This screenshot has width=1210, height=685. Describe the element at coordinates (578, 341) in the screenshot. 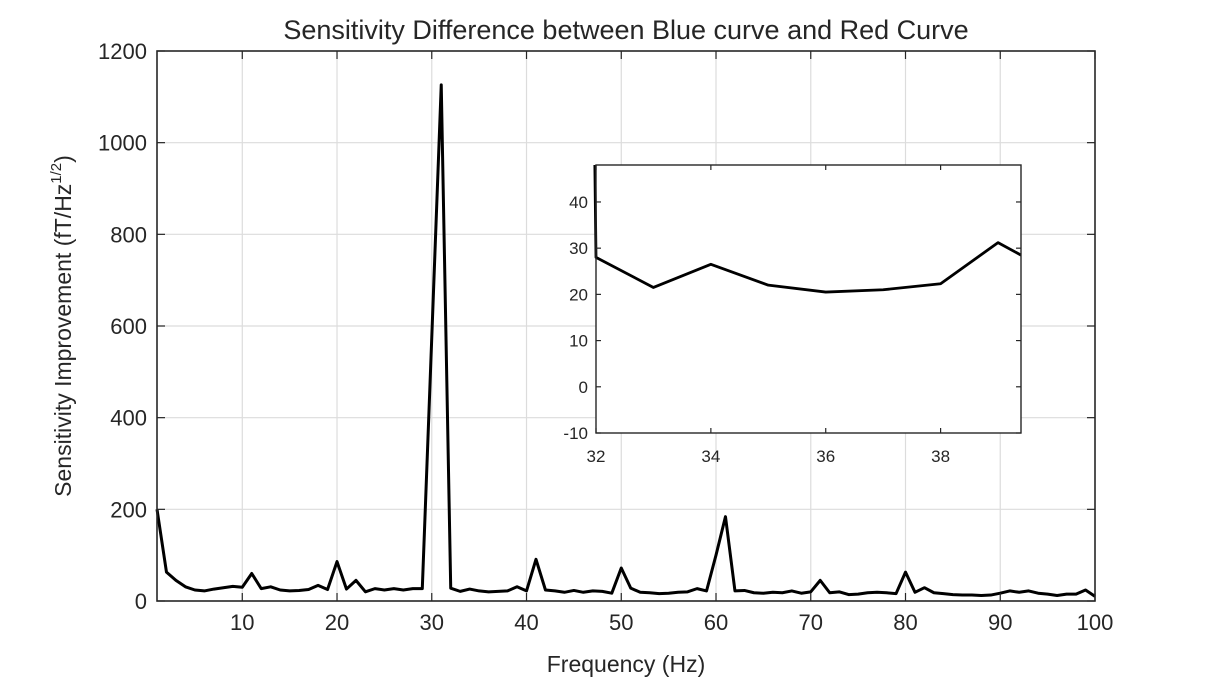

I see `inset-y-tick-label: 10` at that location.